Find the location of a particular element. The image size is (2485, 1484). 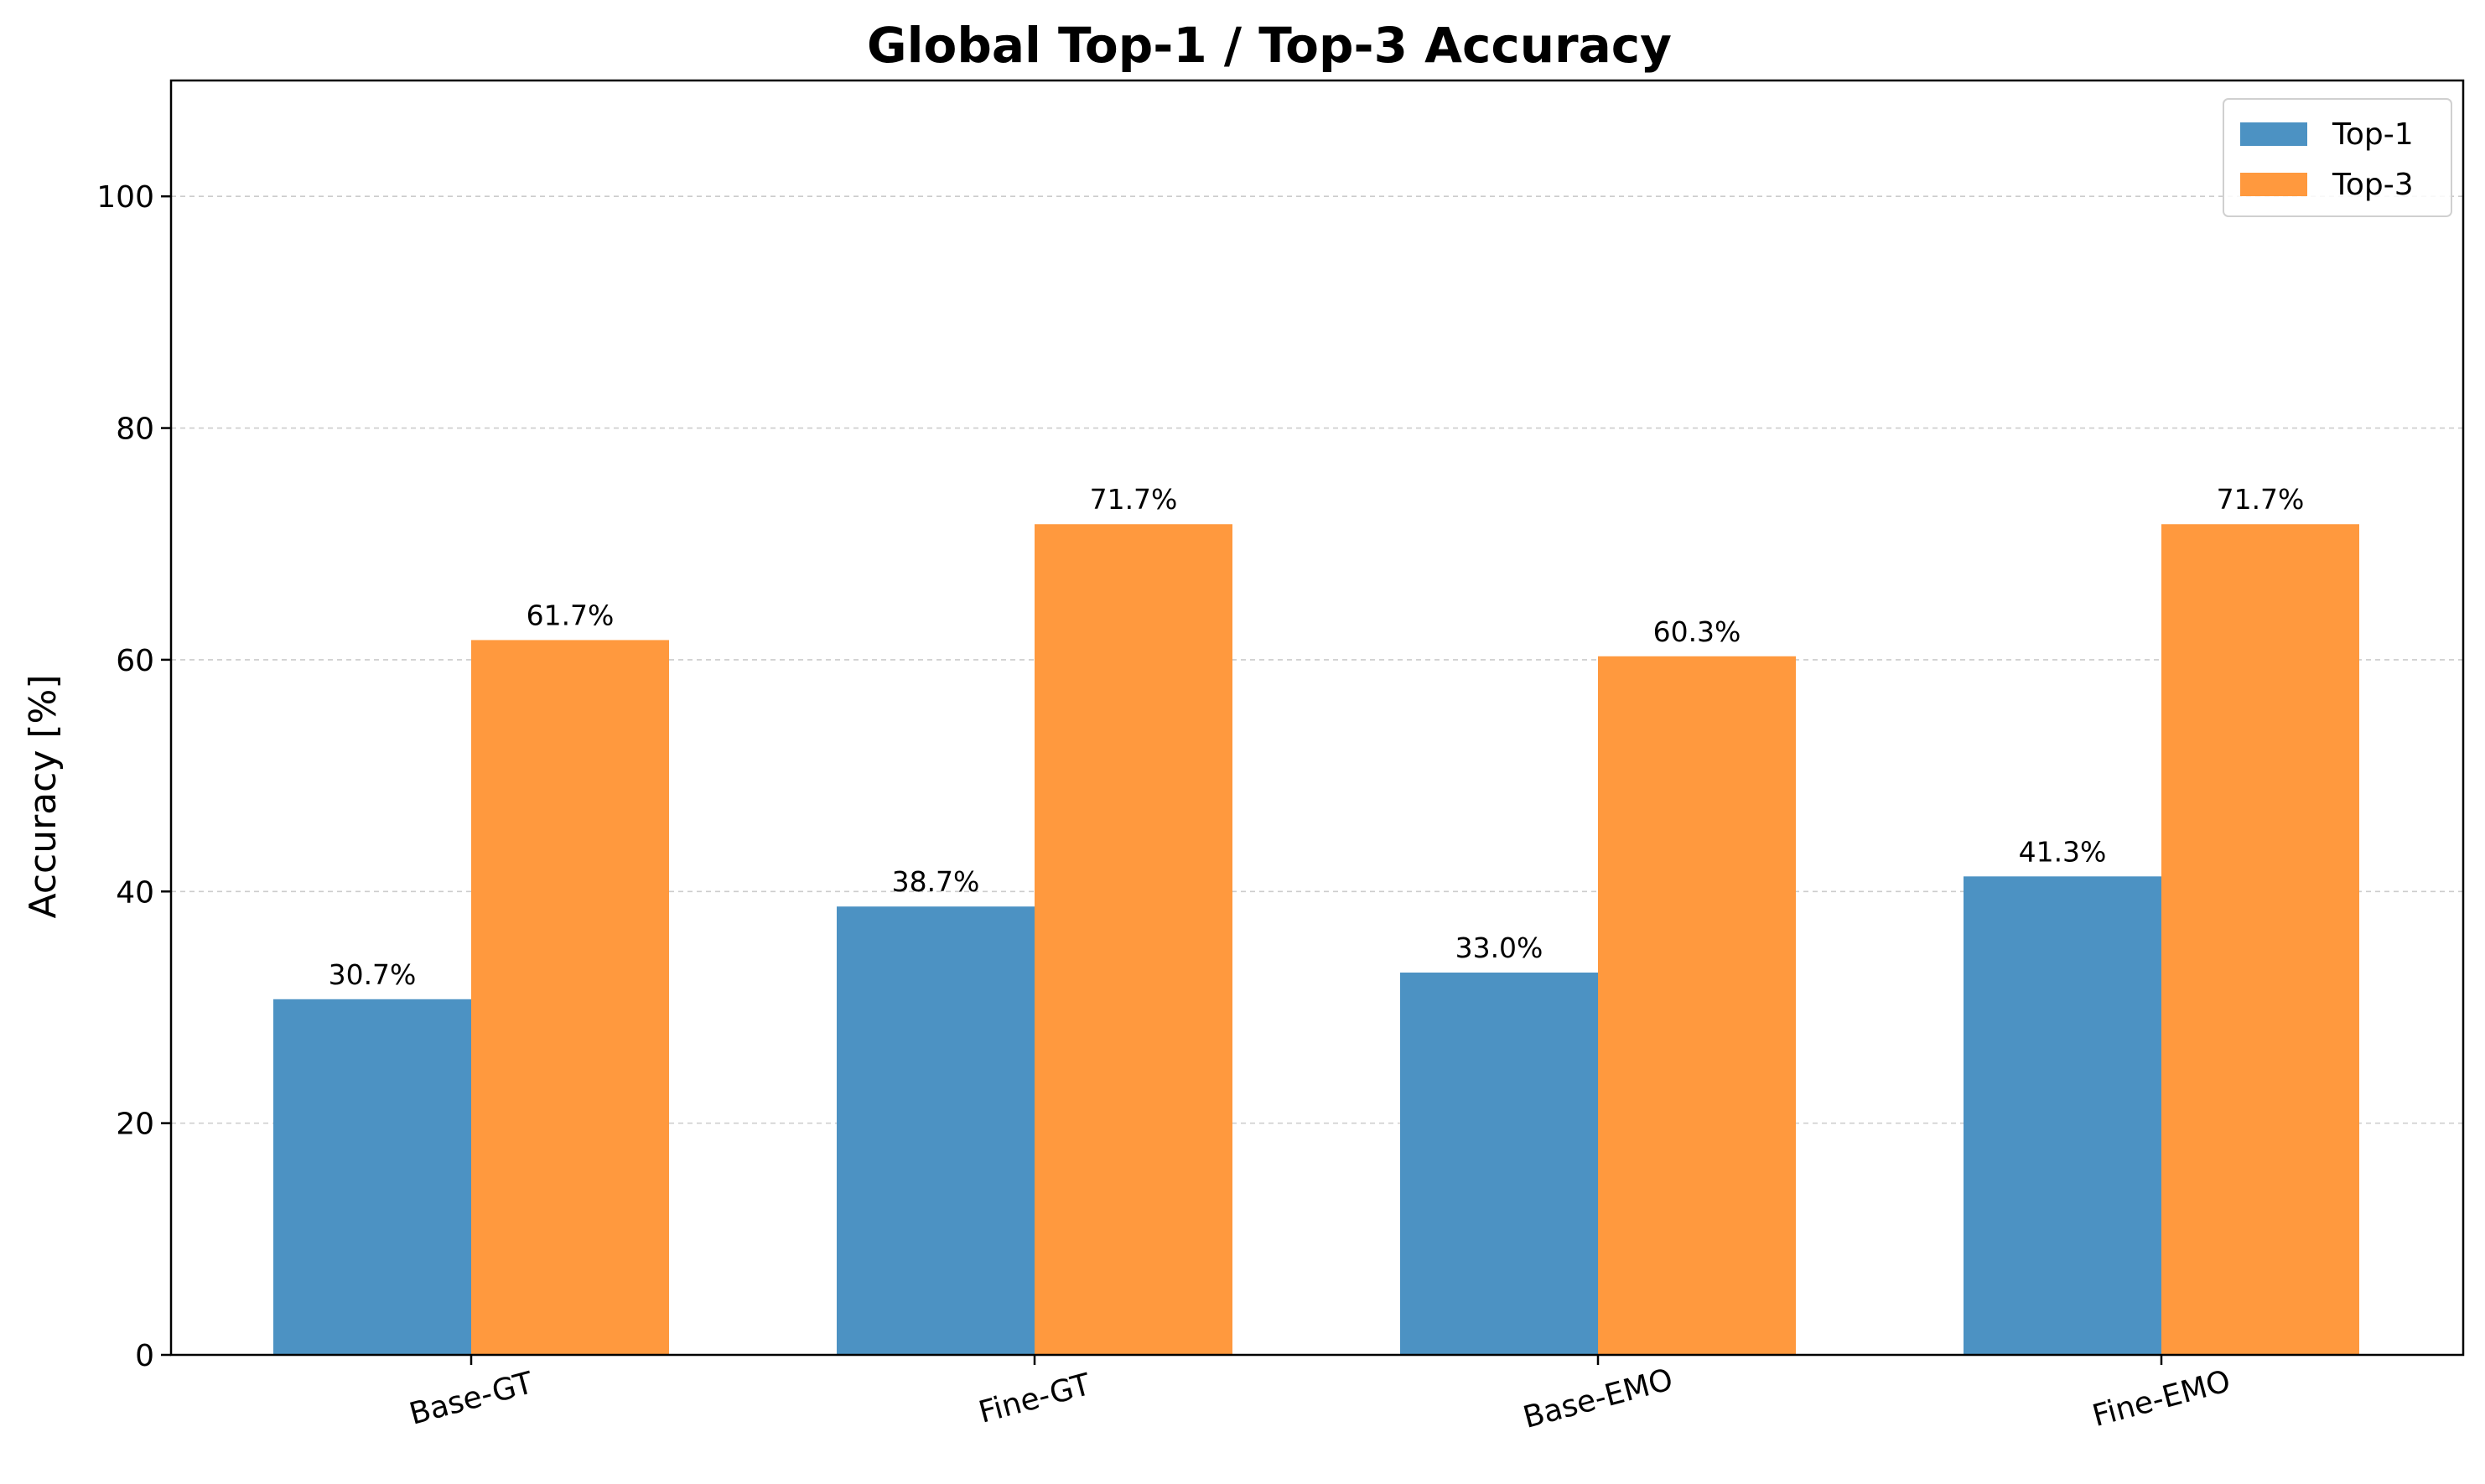

x-tick-label-1: Fine-GT is located at coordinates (1035, 1398).